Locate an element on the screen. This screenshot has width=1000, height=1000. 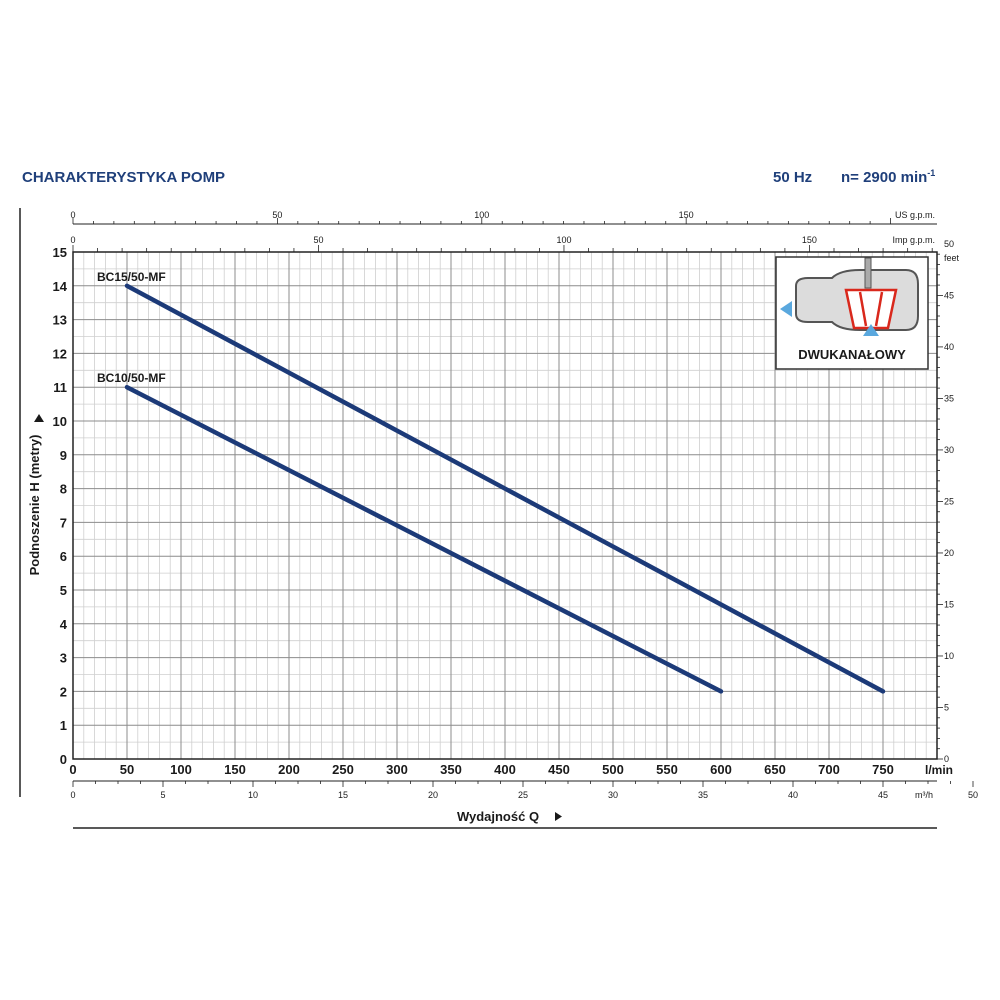
two-channel-impeller-icon is located at coordinates (849, 296).